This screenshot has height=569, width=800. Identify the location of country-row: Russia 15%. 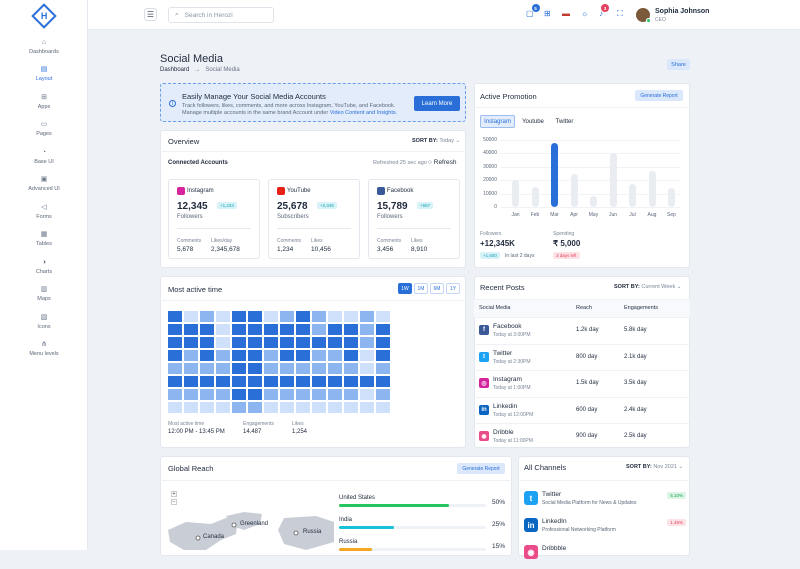
(422, 548).